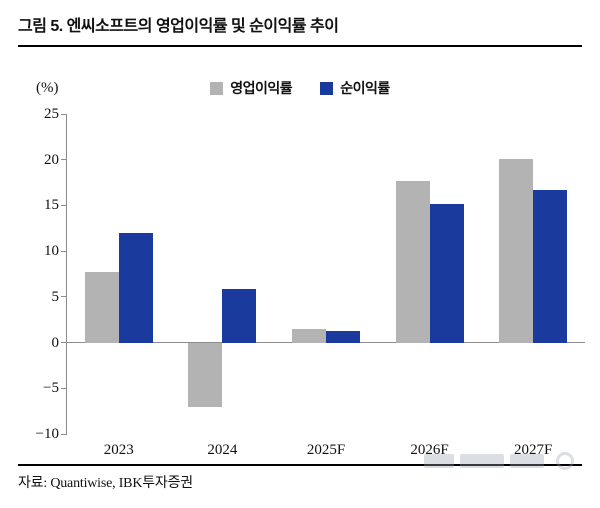  What do you see at coordinates (365, 88) in the screenshot?
I see `legend-label: 순이익률` at bounding box center [365, 88].